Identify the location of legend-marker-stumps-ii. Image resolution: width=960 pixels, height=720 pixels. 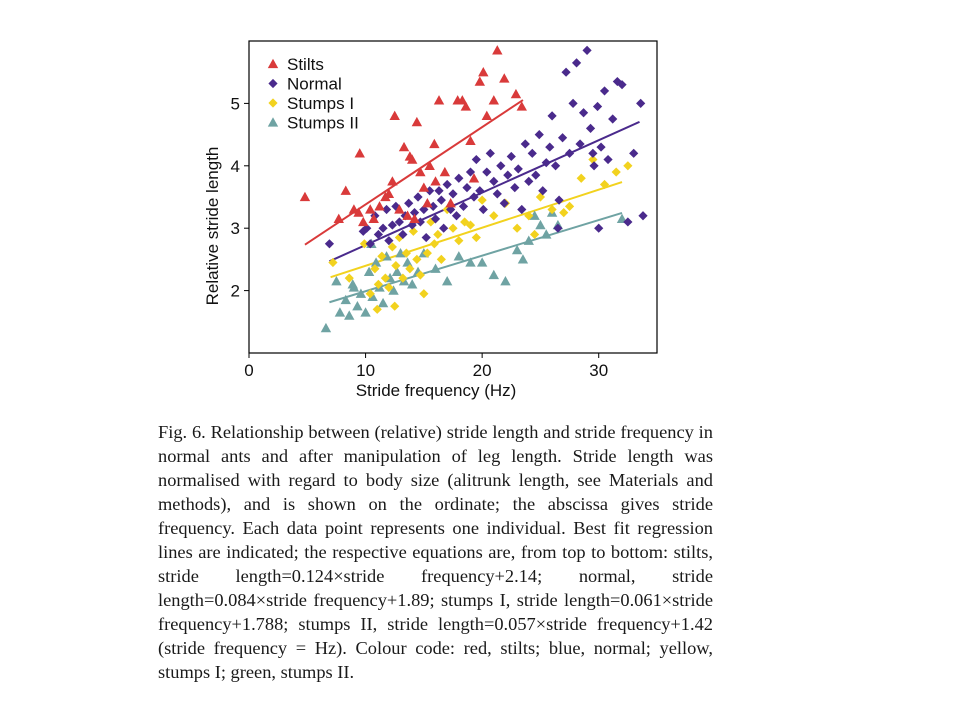
(273, 122).